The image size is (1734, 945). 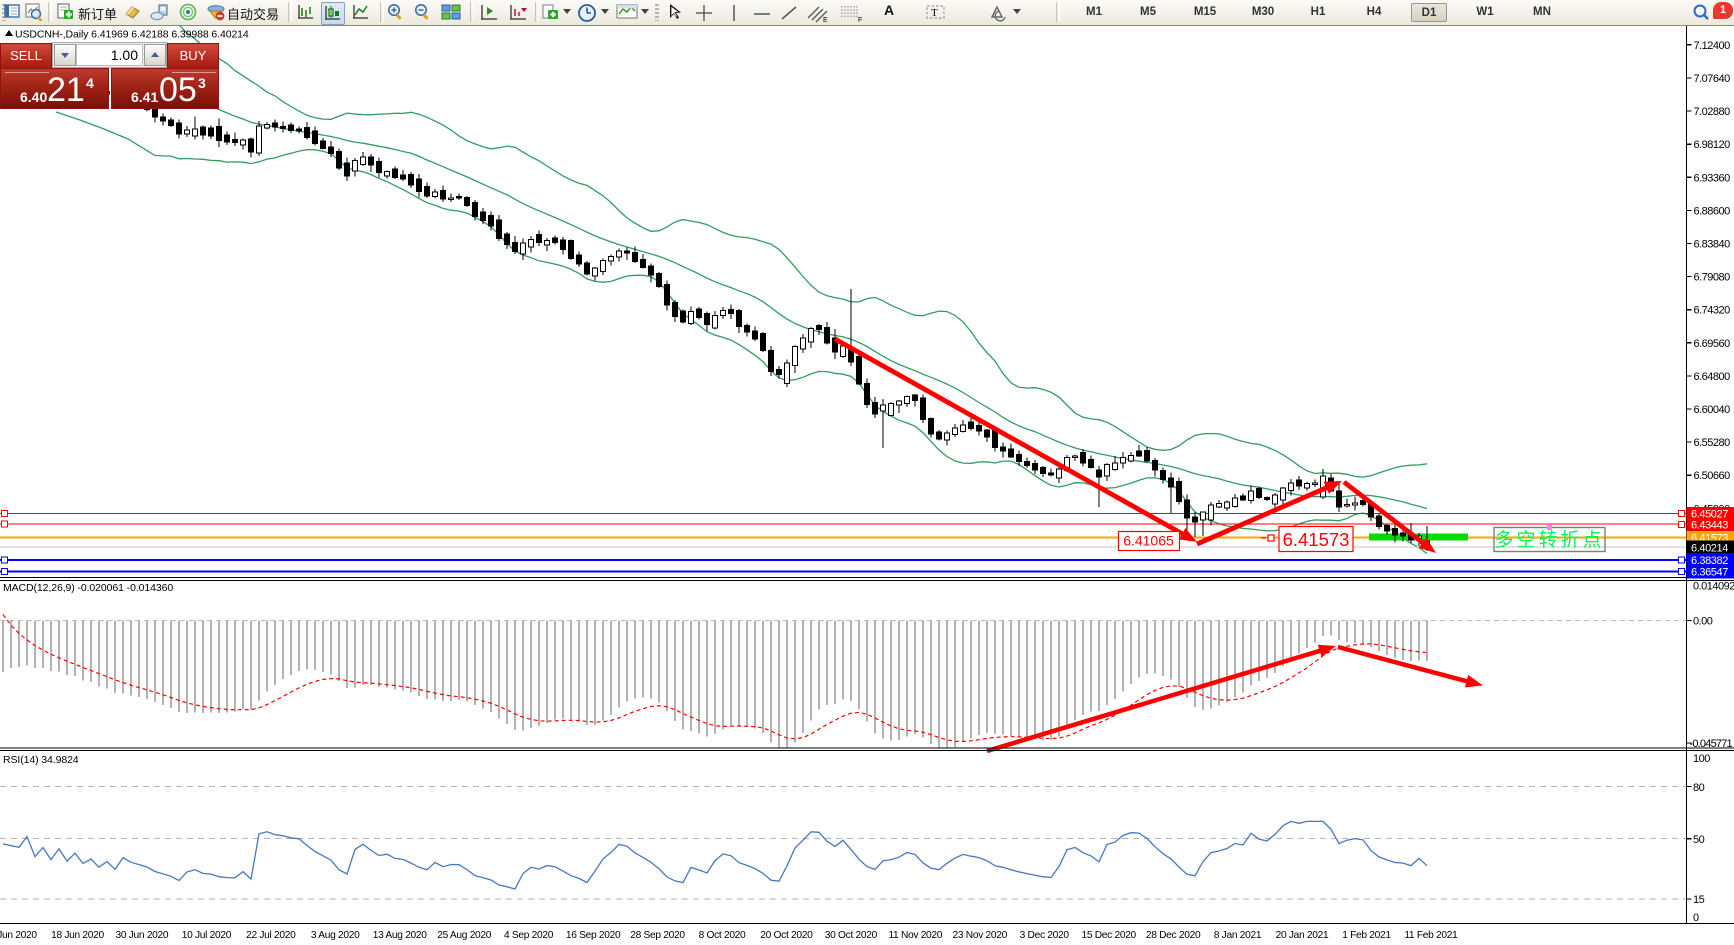 What do you see at coordinates (18, 935) in the screenshot?
I see `svg-text: 8 Jun 2020` at bounding box center [18, 935].